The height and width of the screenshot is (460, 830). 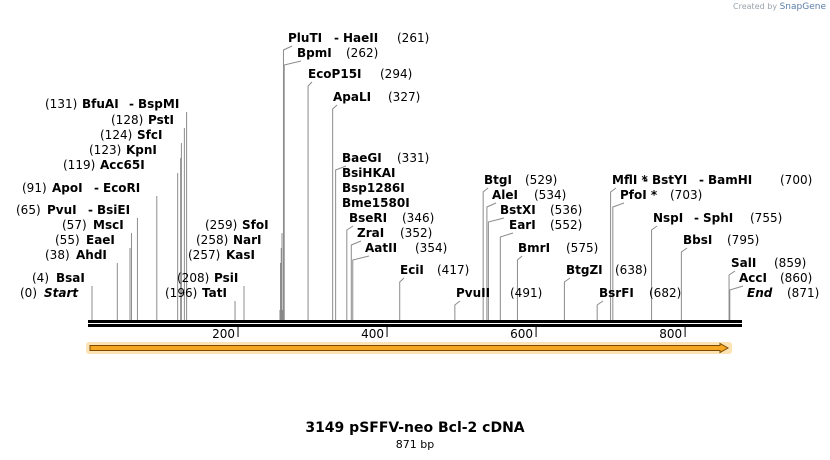 What do you see at coordinates (522, 225) in the screenshot?
I see `enzyme-site-label: EarI` at bounding box center [522, 225].